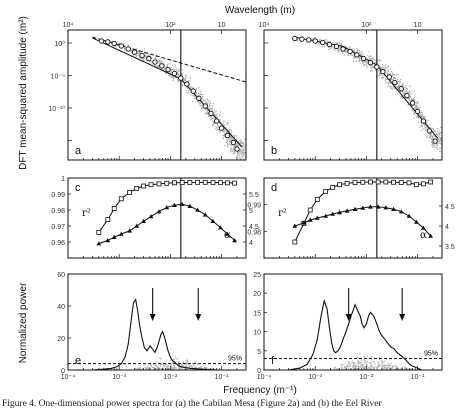 This screenshot has height=413, width=474. What do you see at coordinates (221, 128) in the screenshot?
I see `panel-a-binned-point` at bounding box center [221, 128].